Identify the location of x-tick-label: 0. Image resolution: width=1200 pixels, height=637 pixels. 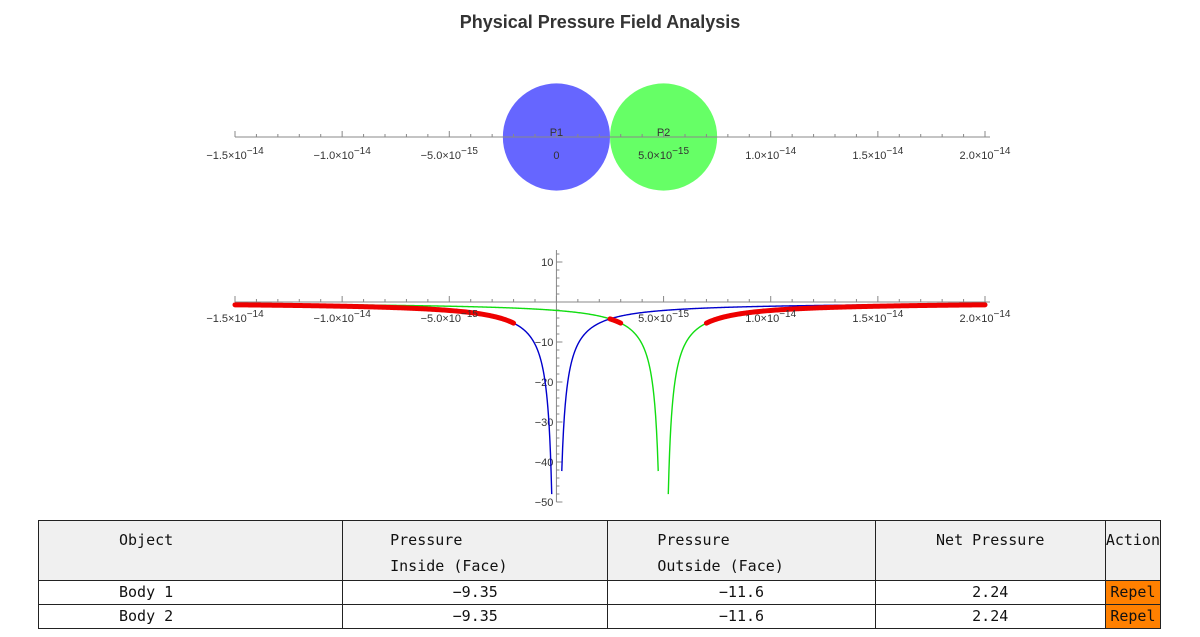
(556, 156).